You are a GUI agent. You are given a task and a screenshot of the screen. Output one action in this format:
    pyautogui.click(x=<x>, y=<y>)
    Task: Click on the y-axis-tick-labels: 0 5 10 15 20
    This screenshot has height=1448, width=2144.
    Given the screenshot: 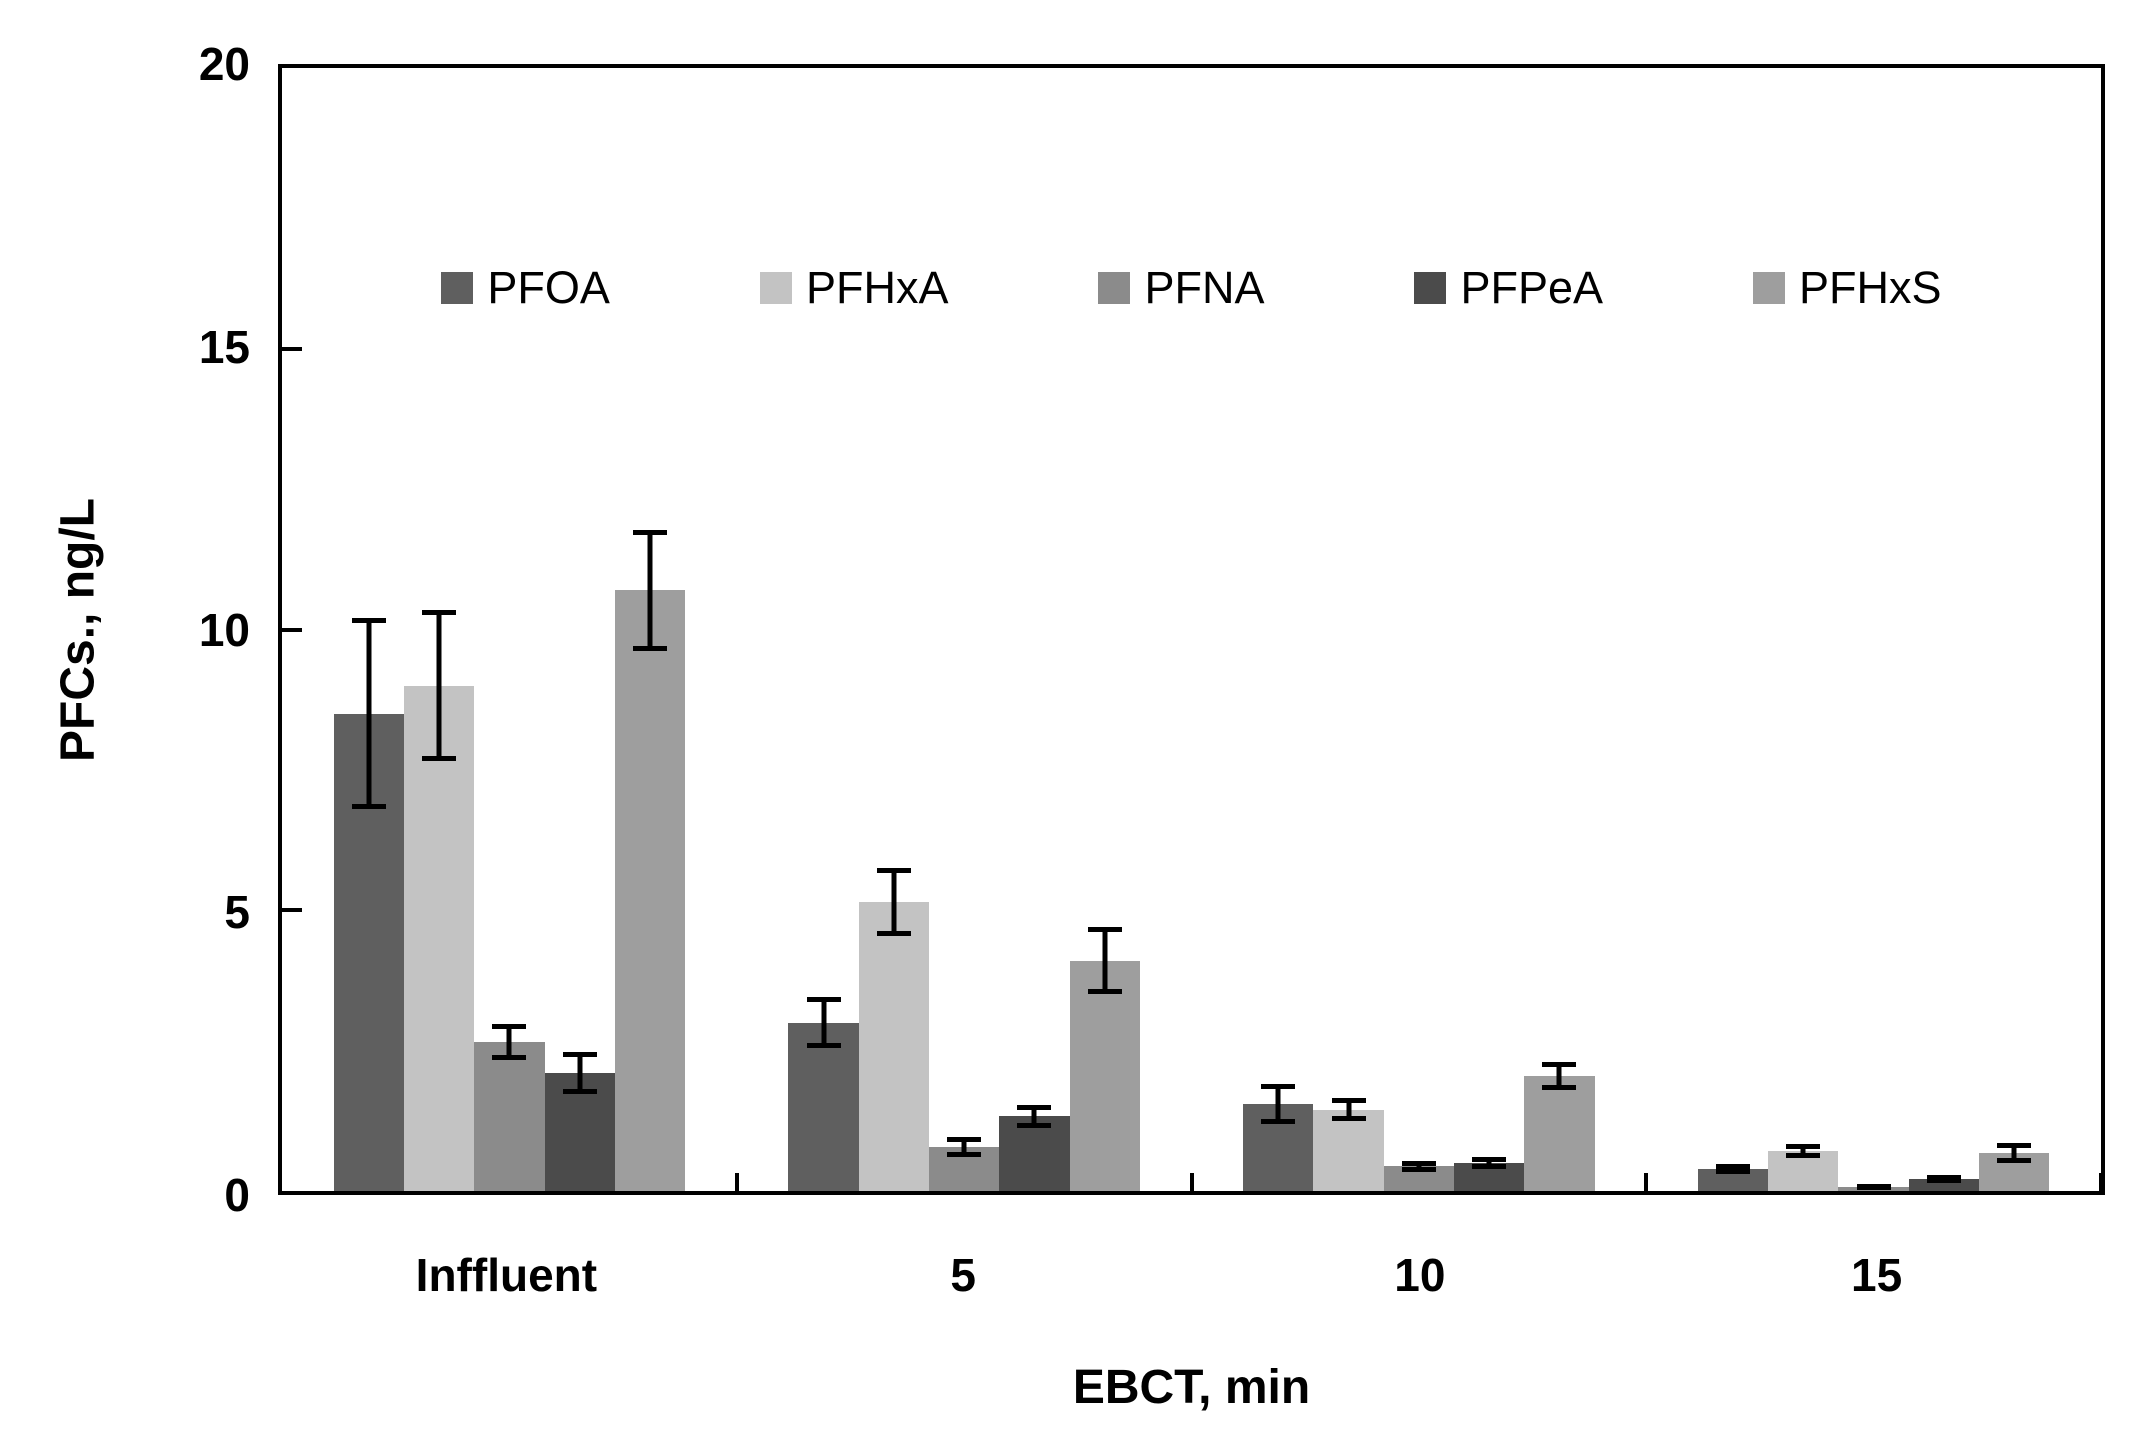 What is the action you would take?
    pyautogui.click(x=155, y=629)
    